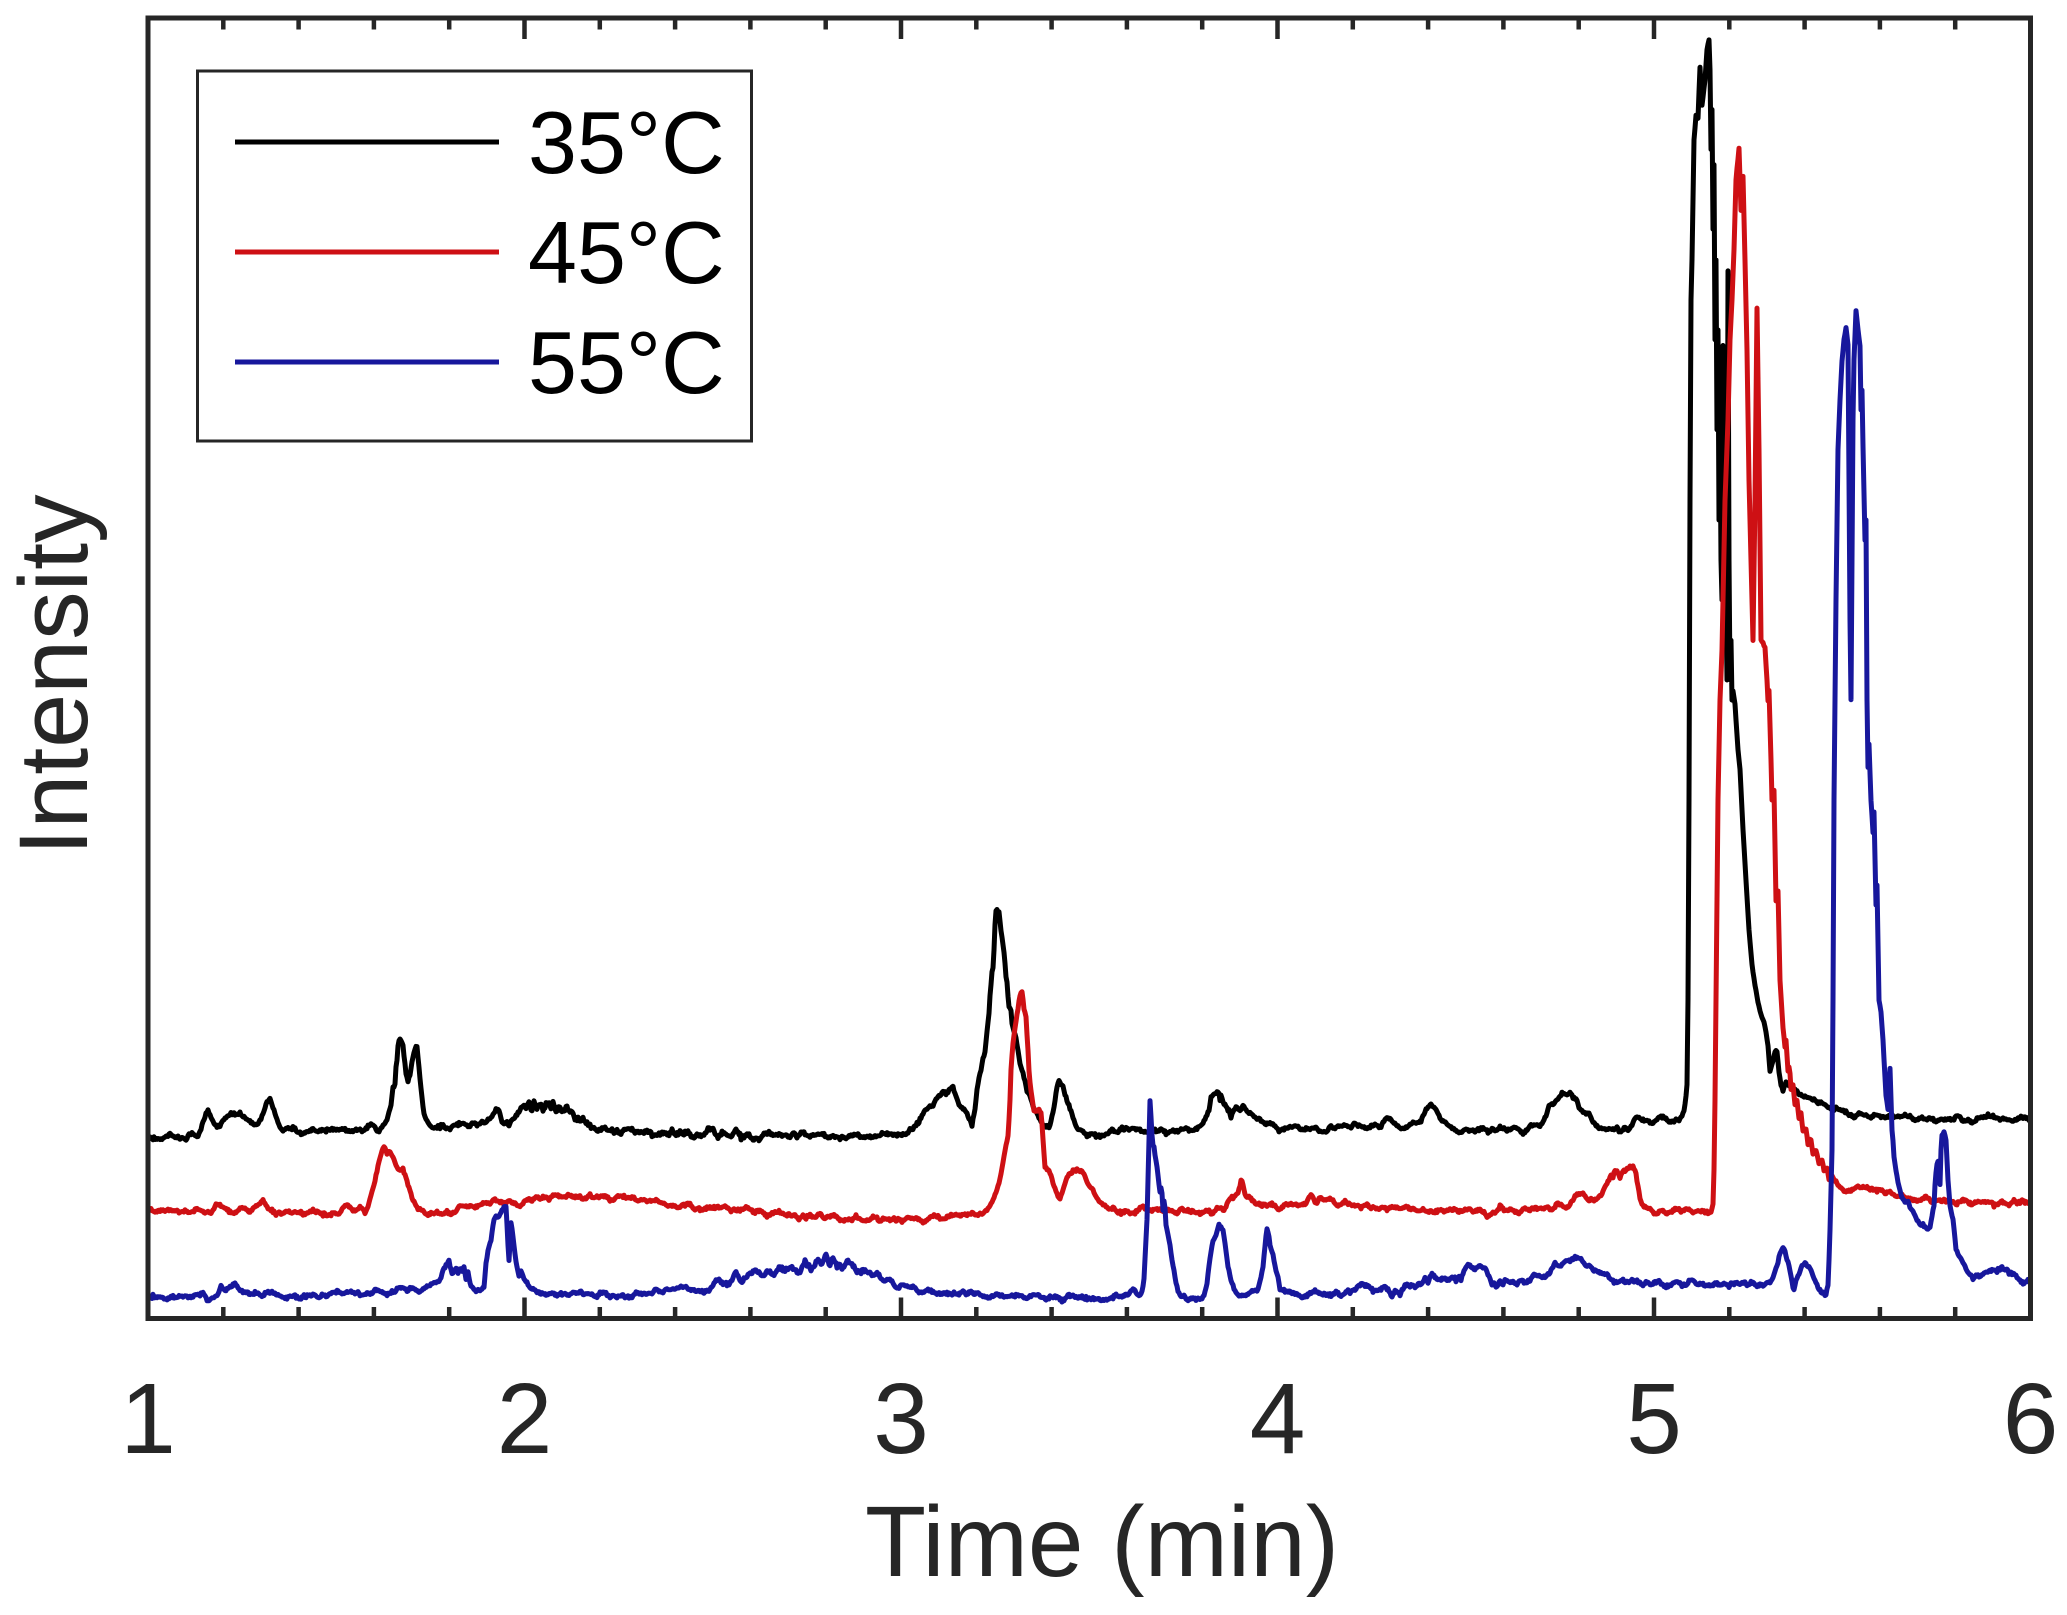 The image size is (2067, 1615). What do you see at coordinates (525, 1419) in the screenshot?
I see `svg-text: 2` at bounding box center [525, 1419].